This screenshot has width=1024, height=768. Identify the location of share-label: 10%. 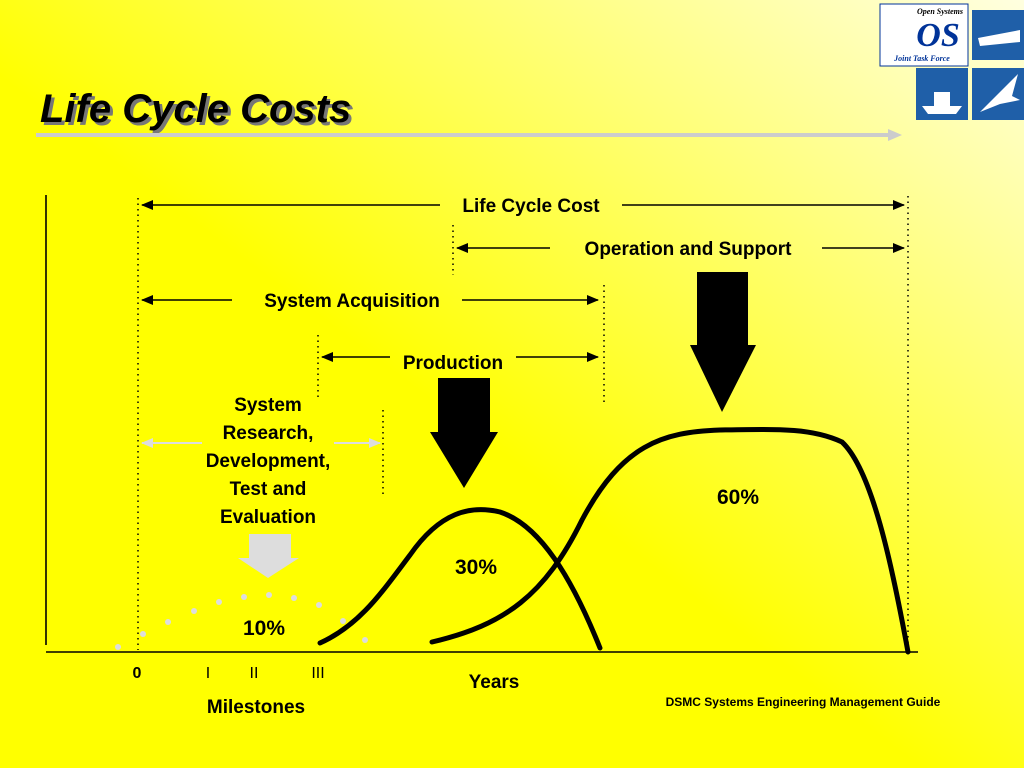
(264, 628).